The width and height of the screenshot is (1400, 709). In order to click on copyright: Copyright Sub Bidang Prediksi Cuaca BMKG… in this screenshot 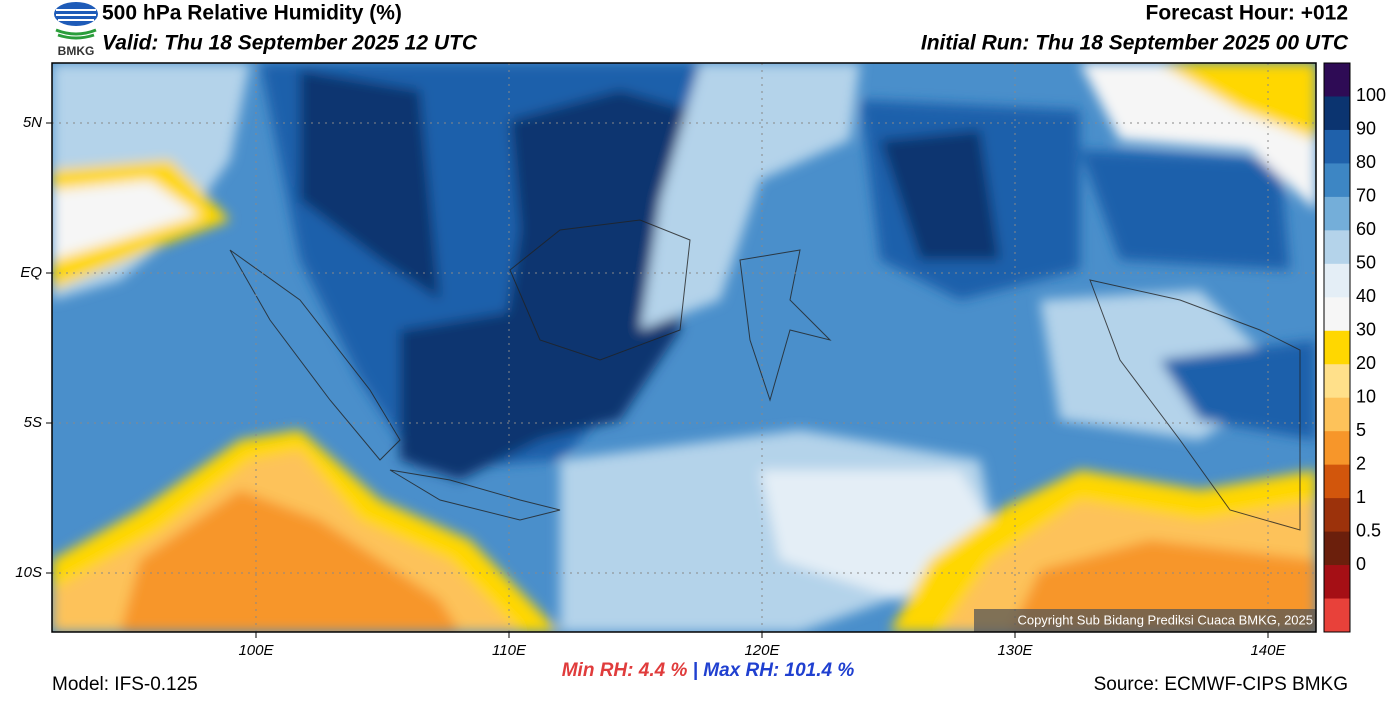, I will do `click(1165, 619)`.